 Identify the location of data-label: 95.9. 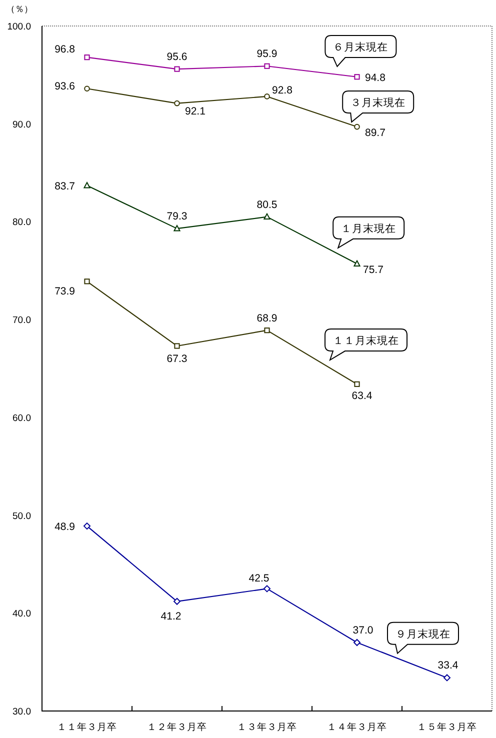
(267, 54).